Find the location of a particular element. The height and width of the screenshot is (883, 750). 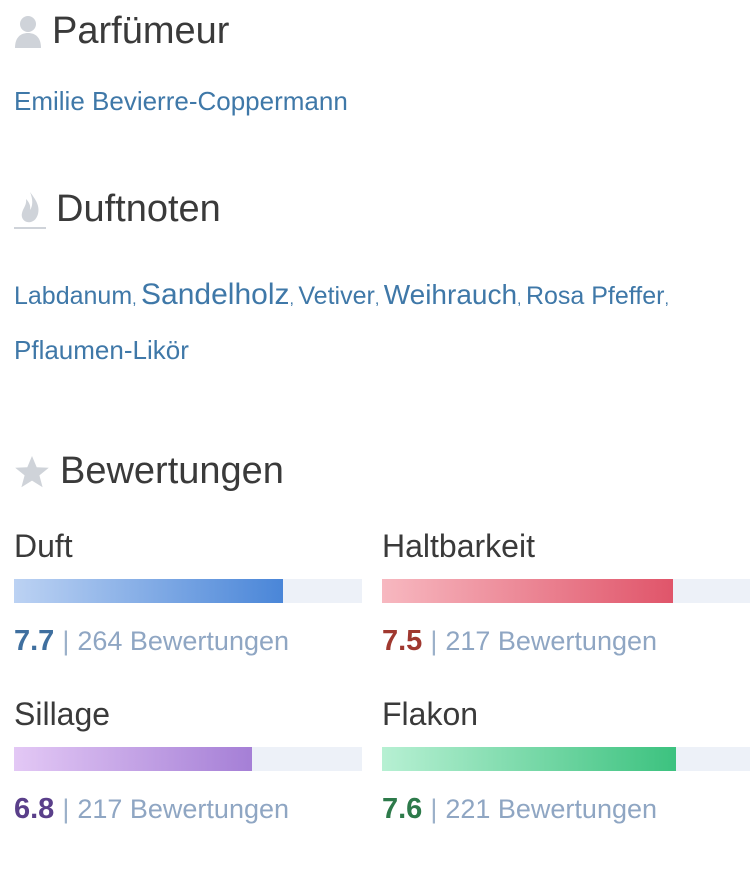

flame-icon is located at coordinates (30, 210).